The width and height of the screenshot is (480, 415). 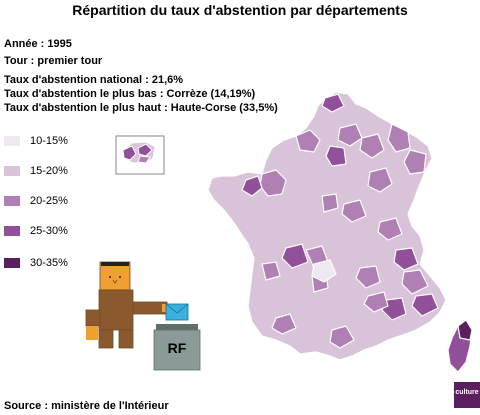 I want to click on culture-logo-bg, so click(x=467, y=395).